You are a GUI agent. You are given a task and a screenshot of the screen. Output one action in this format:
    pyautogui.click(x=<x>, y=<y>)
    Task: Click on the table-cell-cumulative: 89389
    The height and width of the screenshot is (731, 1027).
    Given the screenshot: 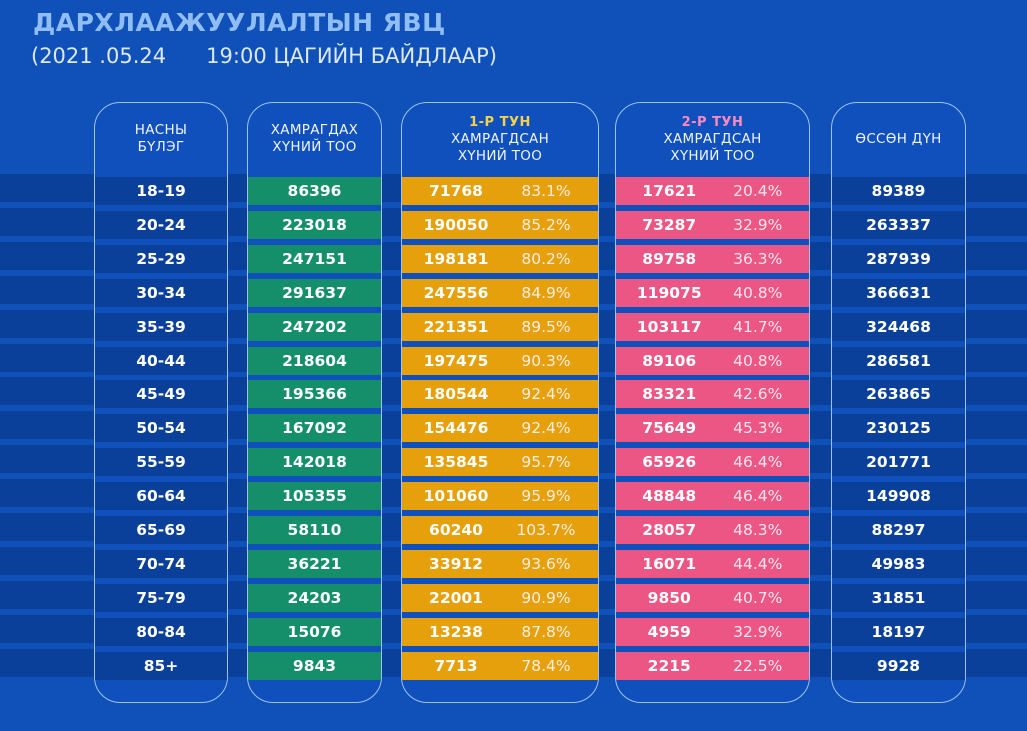 What is the action you would take?
    pyautogui.click(x=898, y=191)
    